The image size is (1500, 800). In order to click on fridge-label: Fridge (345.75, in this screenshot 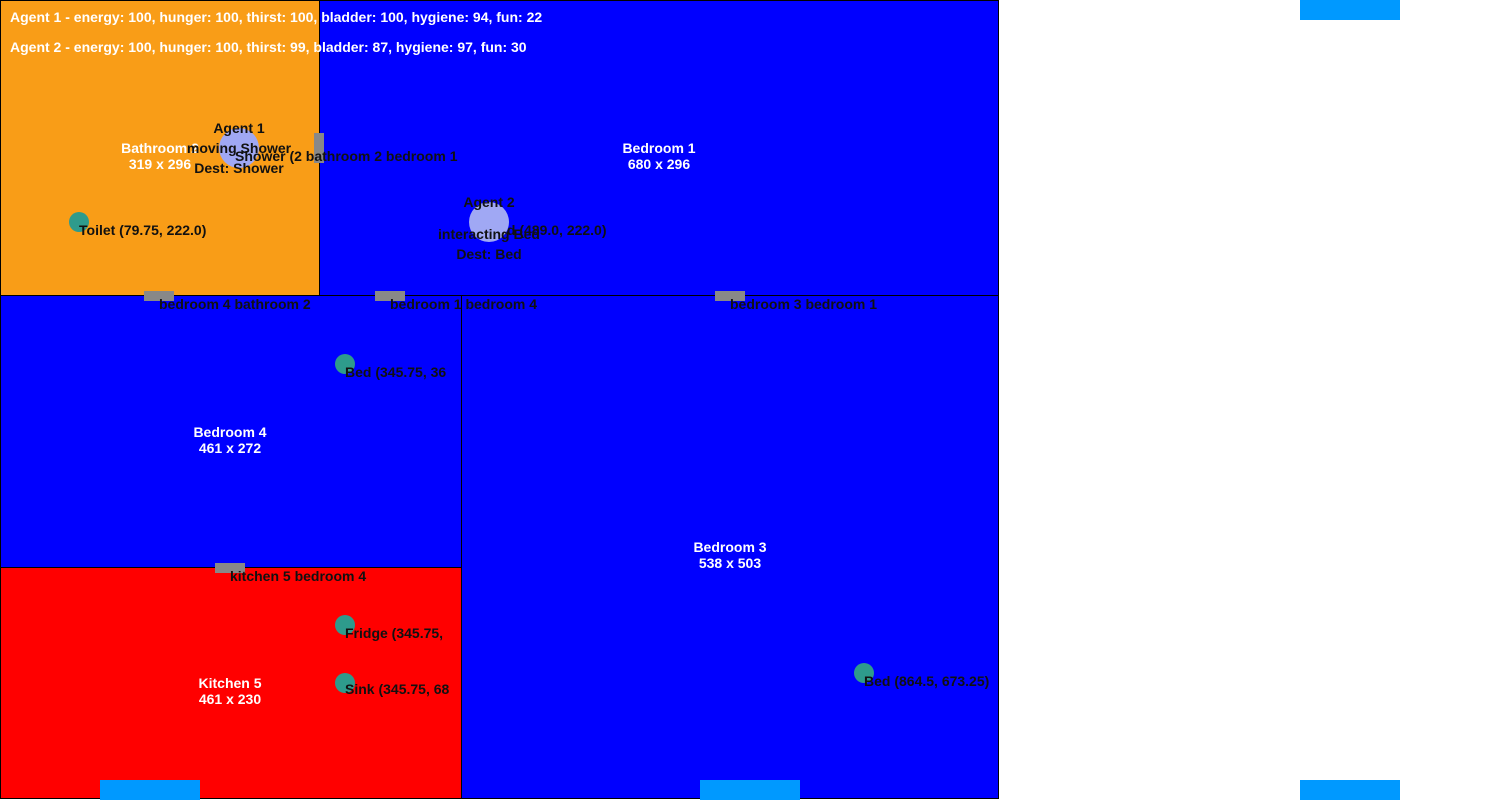, I will do `click(394, 633)`.